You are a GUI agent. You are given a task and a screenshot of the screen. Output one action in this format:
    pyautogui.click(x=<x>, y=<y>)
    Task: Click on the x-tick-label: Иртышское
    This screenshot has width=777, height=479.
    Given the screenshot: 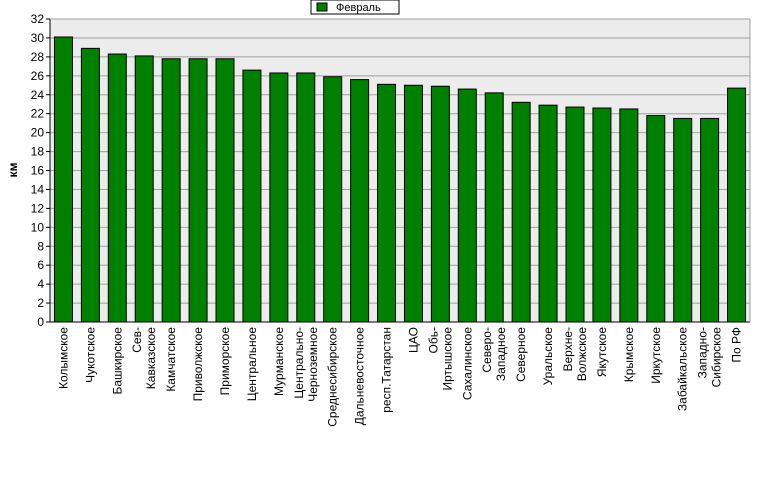 What is the action you would take?
    pyautogui.click(x=447, y=359)
    